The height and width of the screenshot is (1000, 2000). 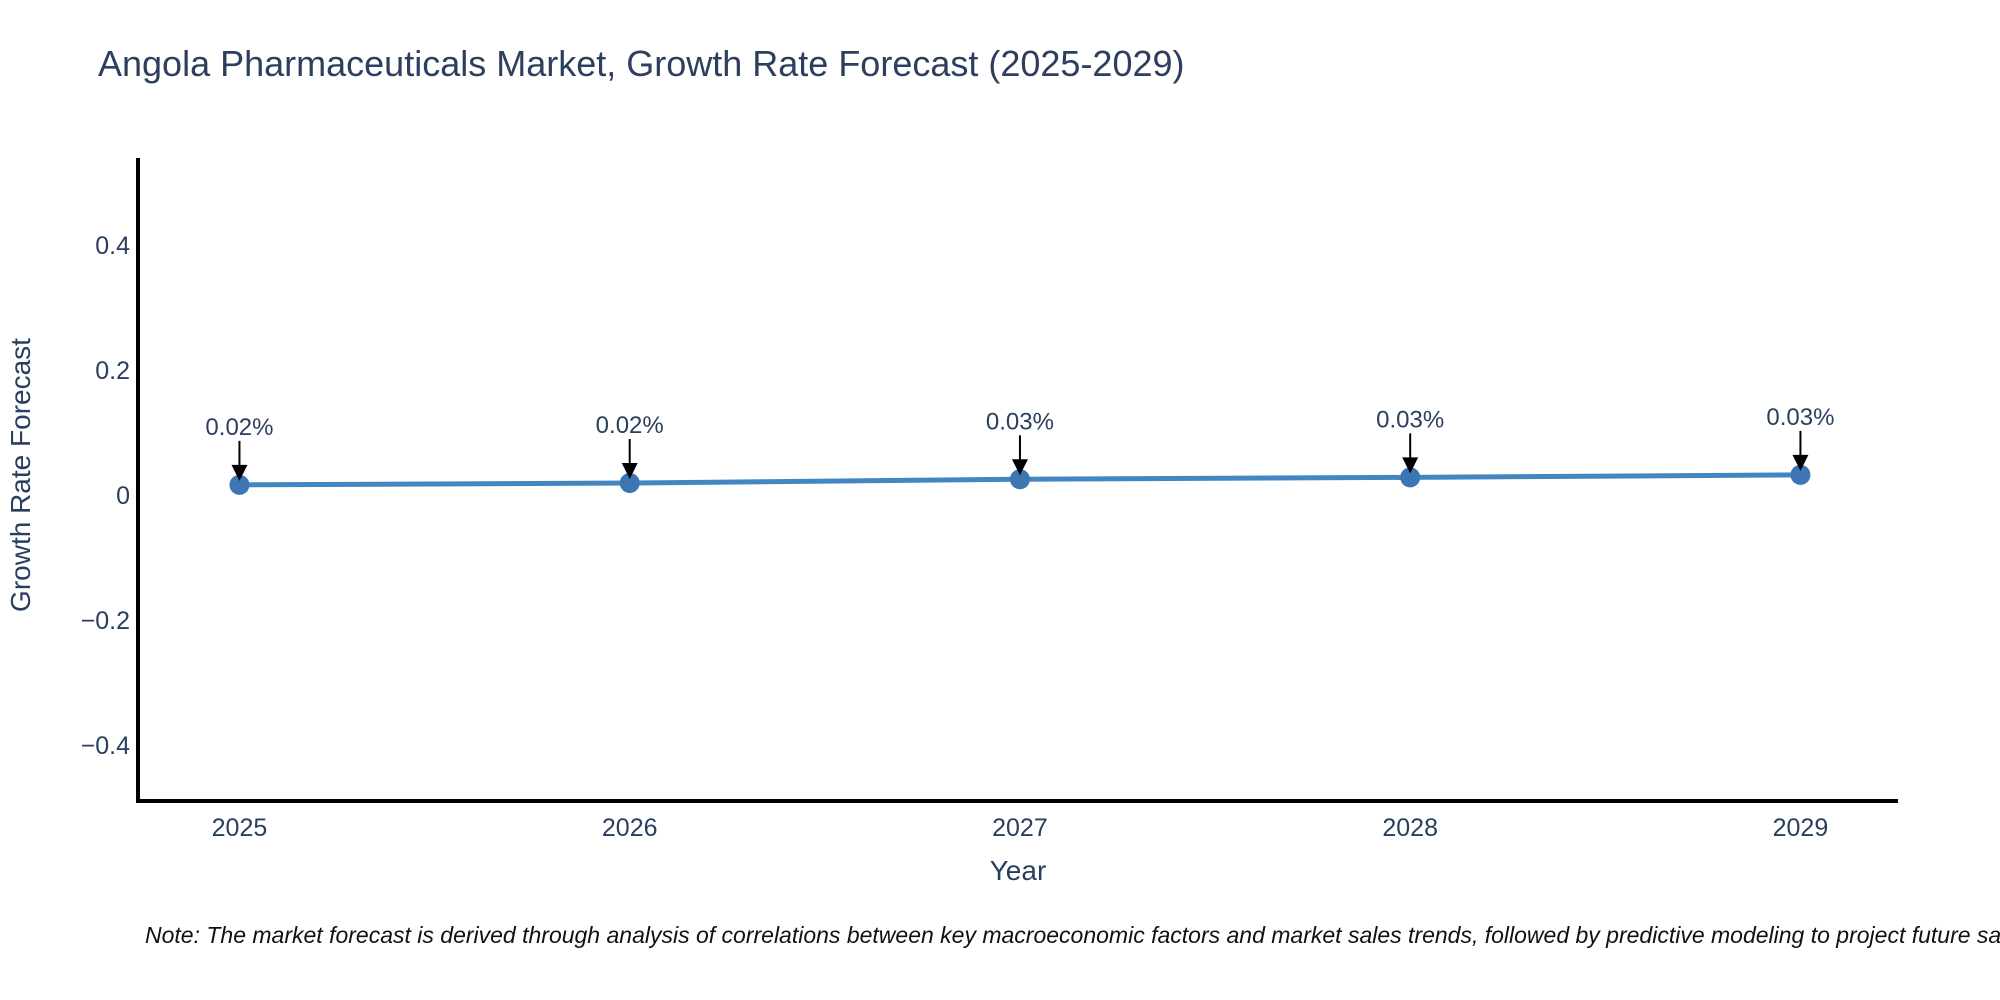 I want to click on x-tick-2: 2027, so click(x=1020, y=828).